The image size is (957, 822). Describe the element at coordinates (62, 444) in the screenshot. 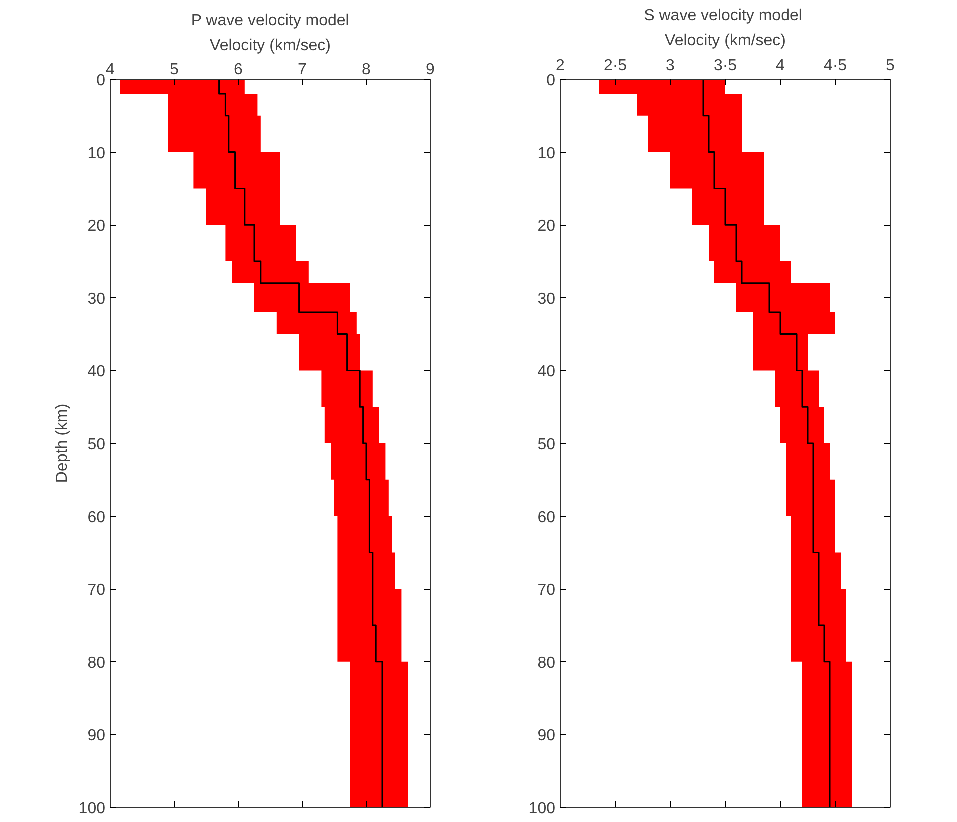

I see `y-axis-title: Depth (km)` at that location.